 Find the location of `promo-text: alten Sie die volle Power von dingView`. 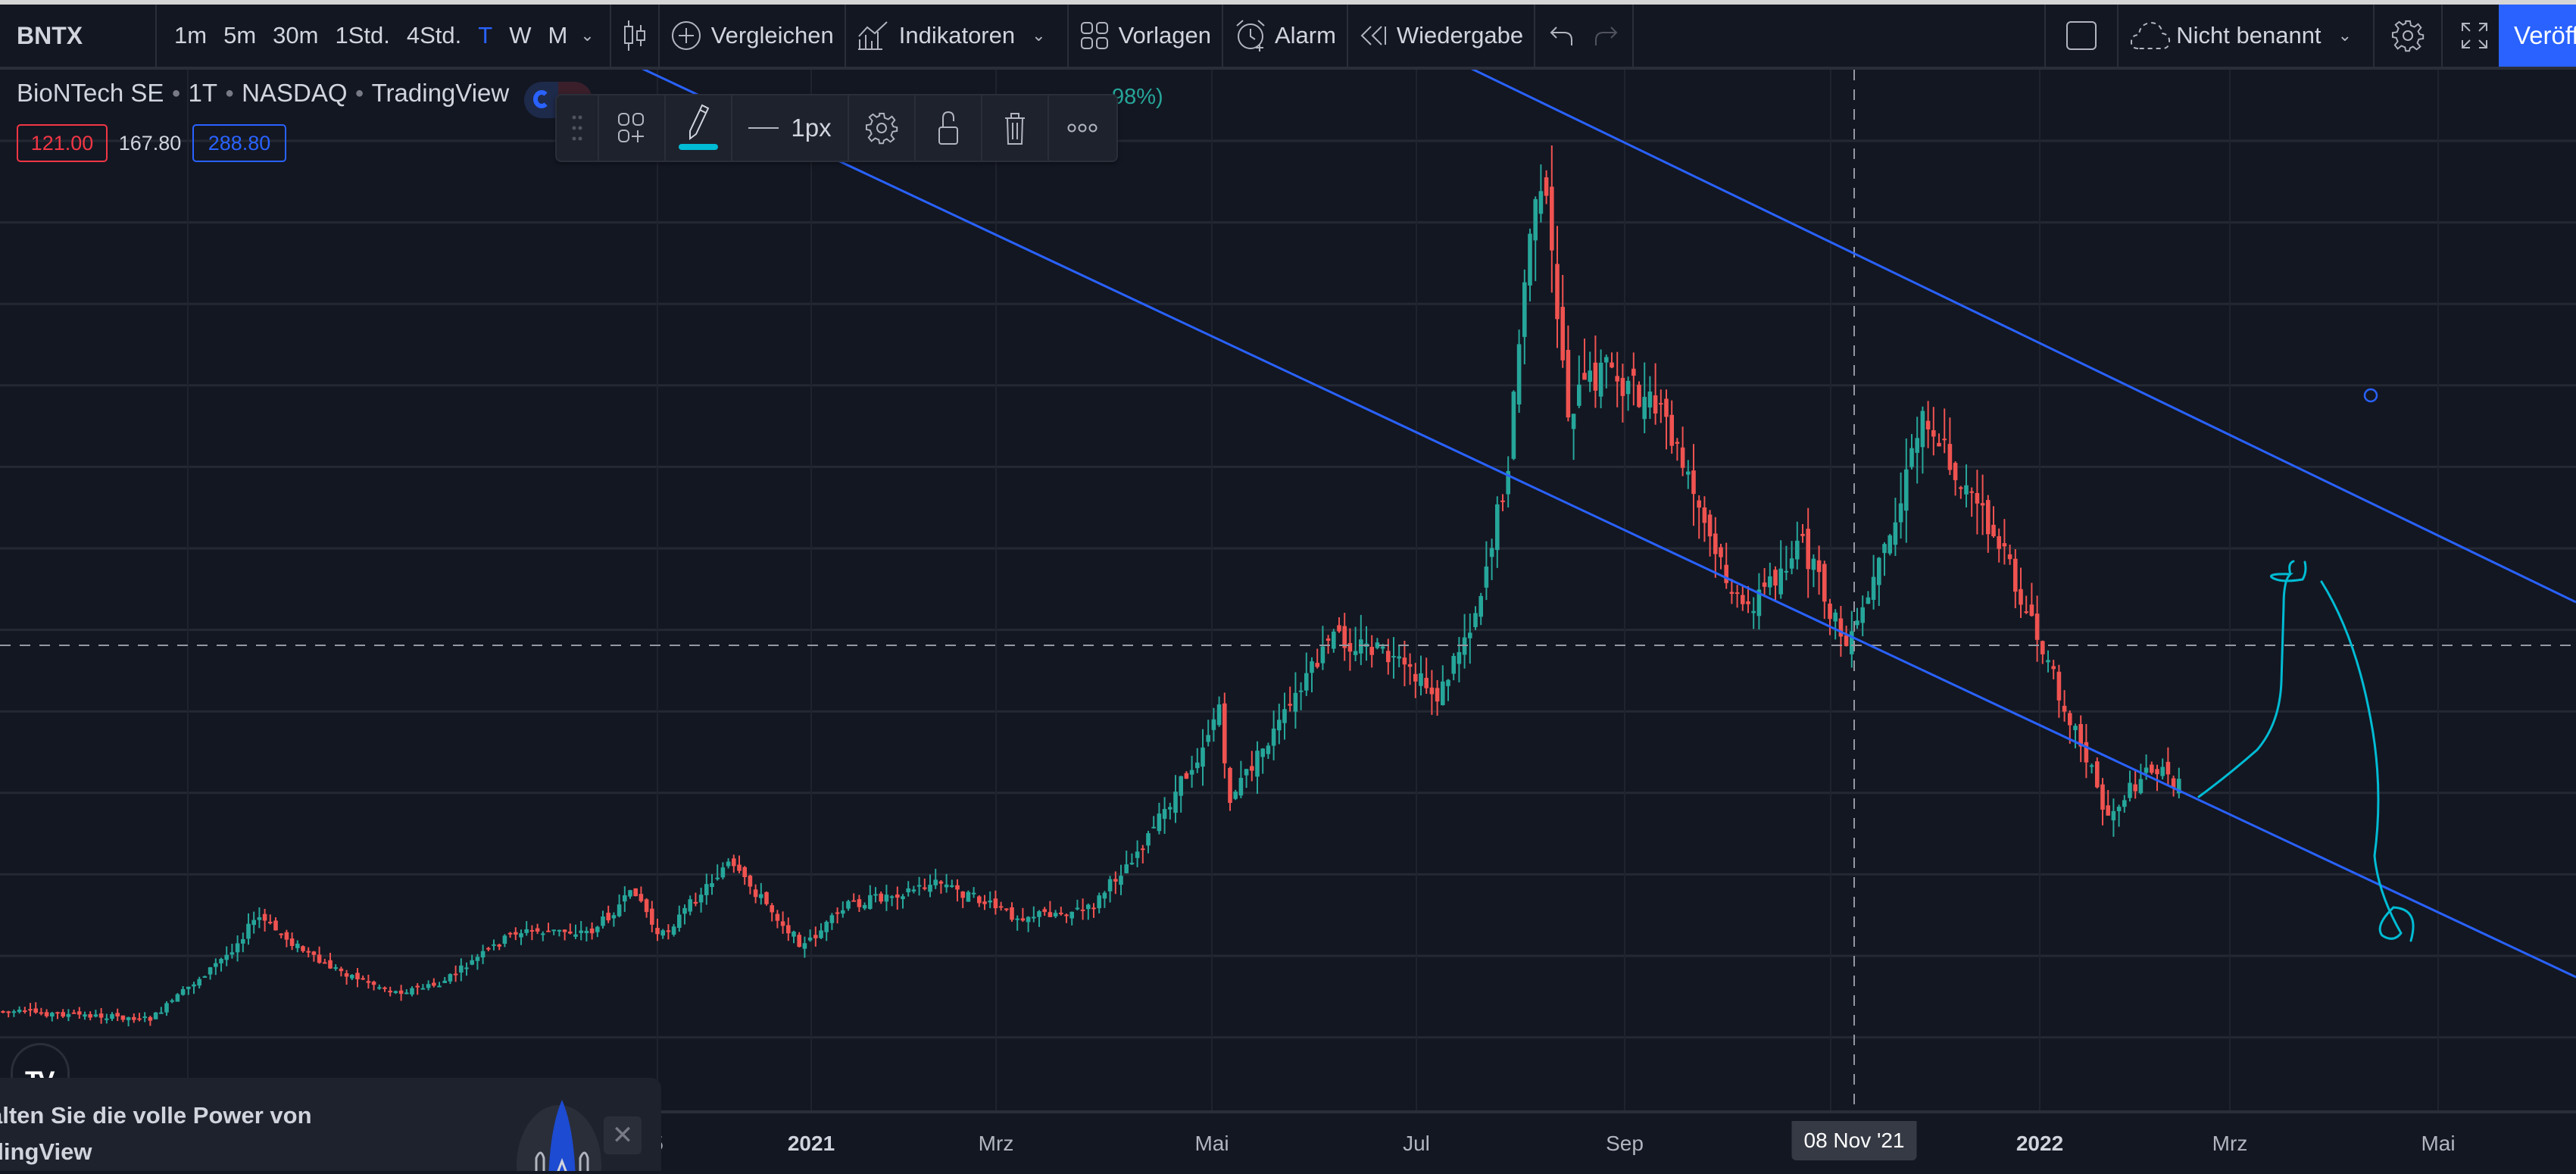

promo-text: alten Sie die volle Power von dingView is located at coordinates (260, 1134).